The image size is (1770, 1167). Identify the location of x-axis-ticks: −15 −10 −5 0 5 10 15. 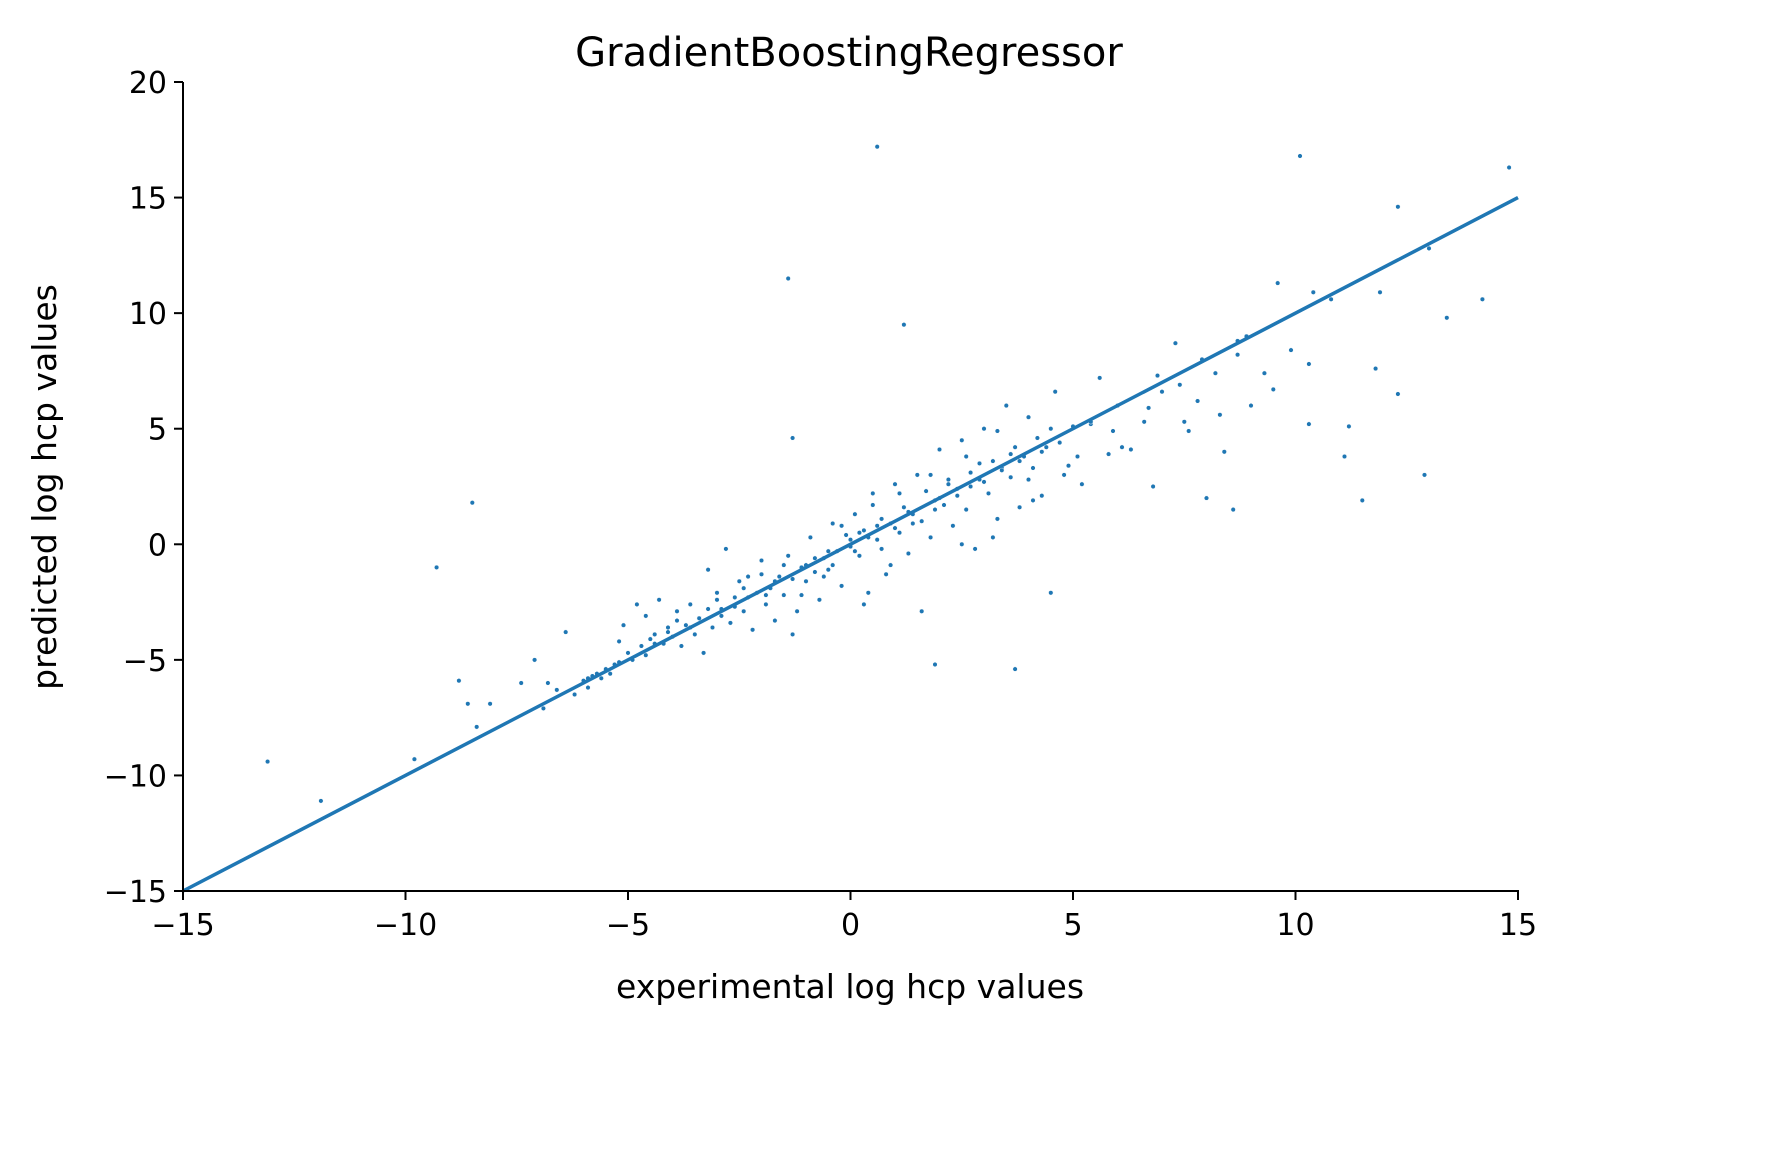
(844, 917).